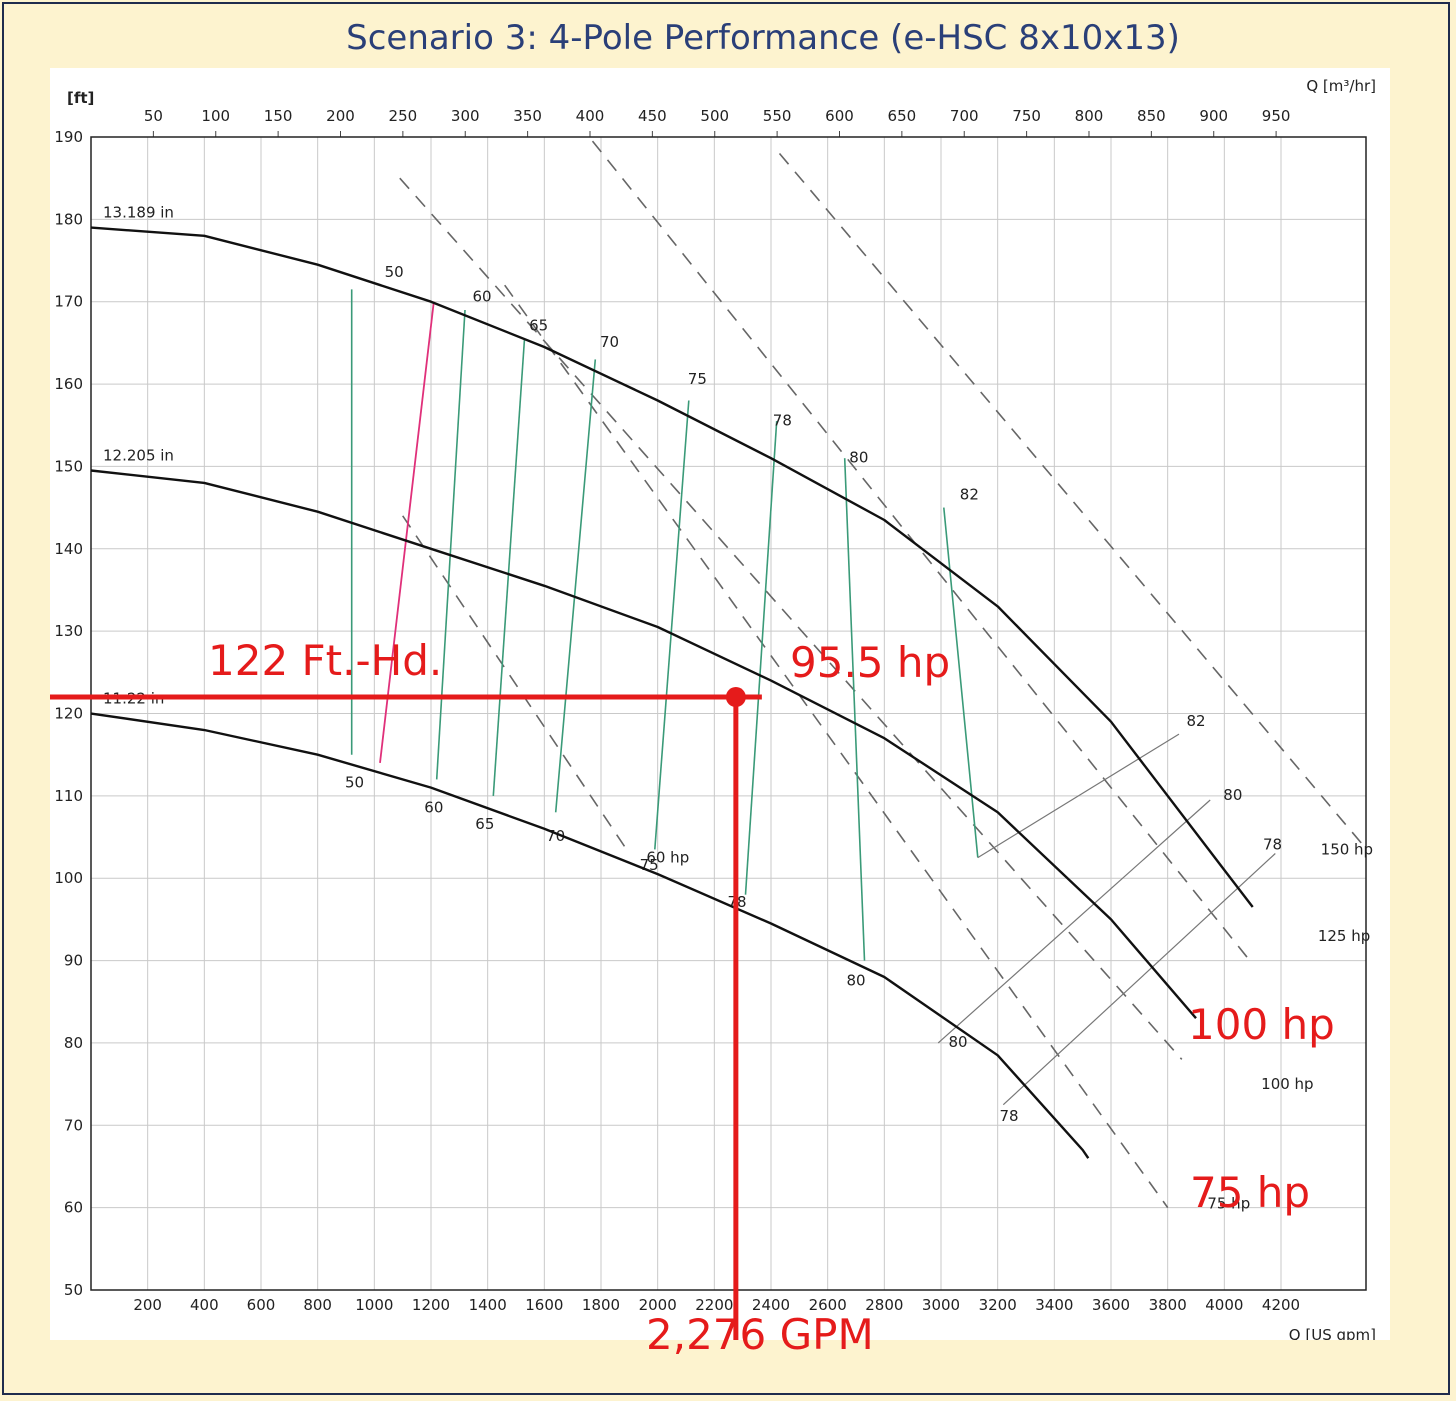  Describe the element at coordinates (261, 1305) in the screenshot. I see `x-tick-label: 600` at that location.